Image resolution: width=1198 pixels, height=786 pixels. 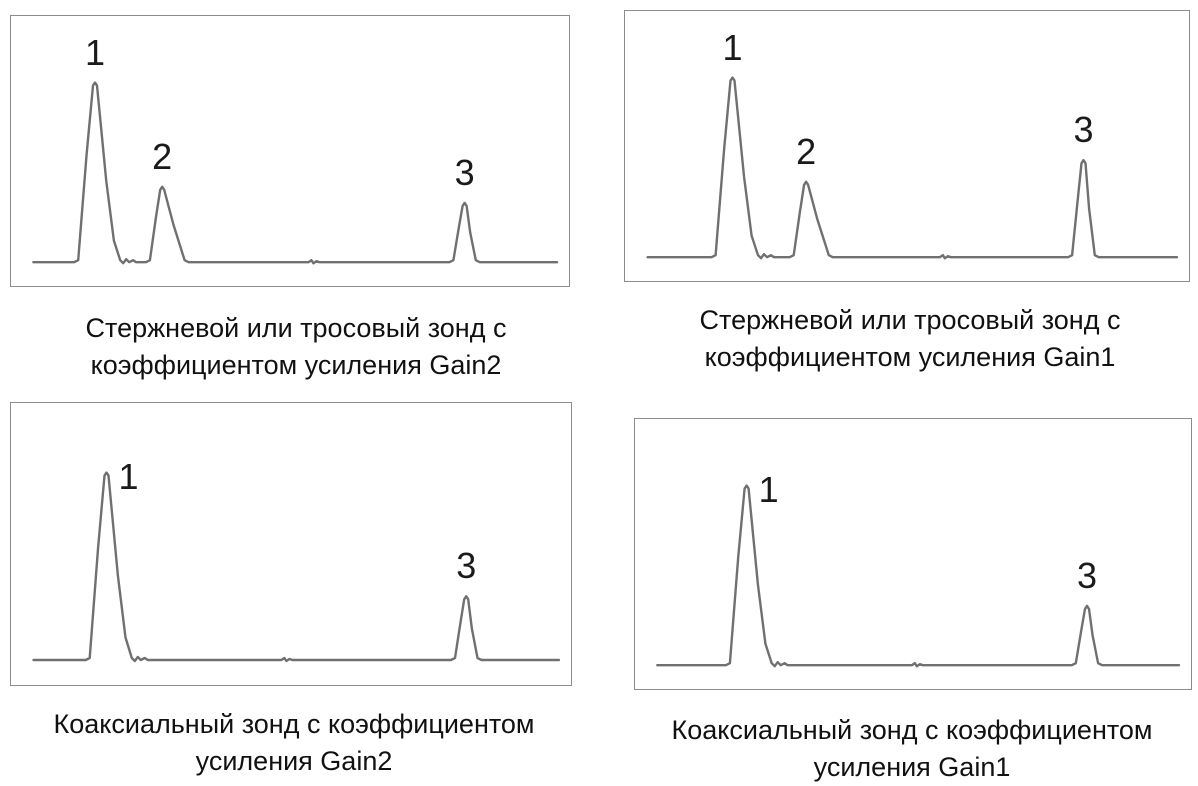 What do you see at coordinates (910, 357) in the screenshot?
I see `caption-line: коэффициентом усиления Gain1` at bounding box center [910, 357].